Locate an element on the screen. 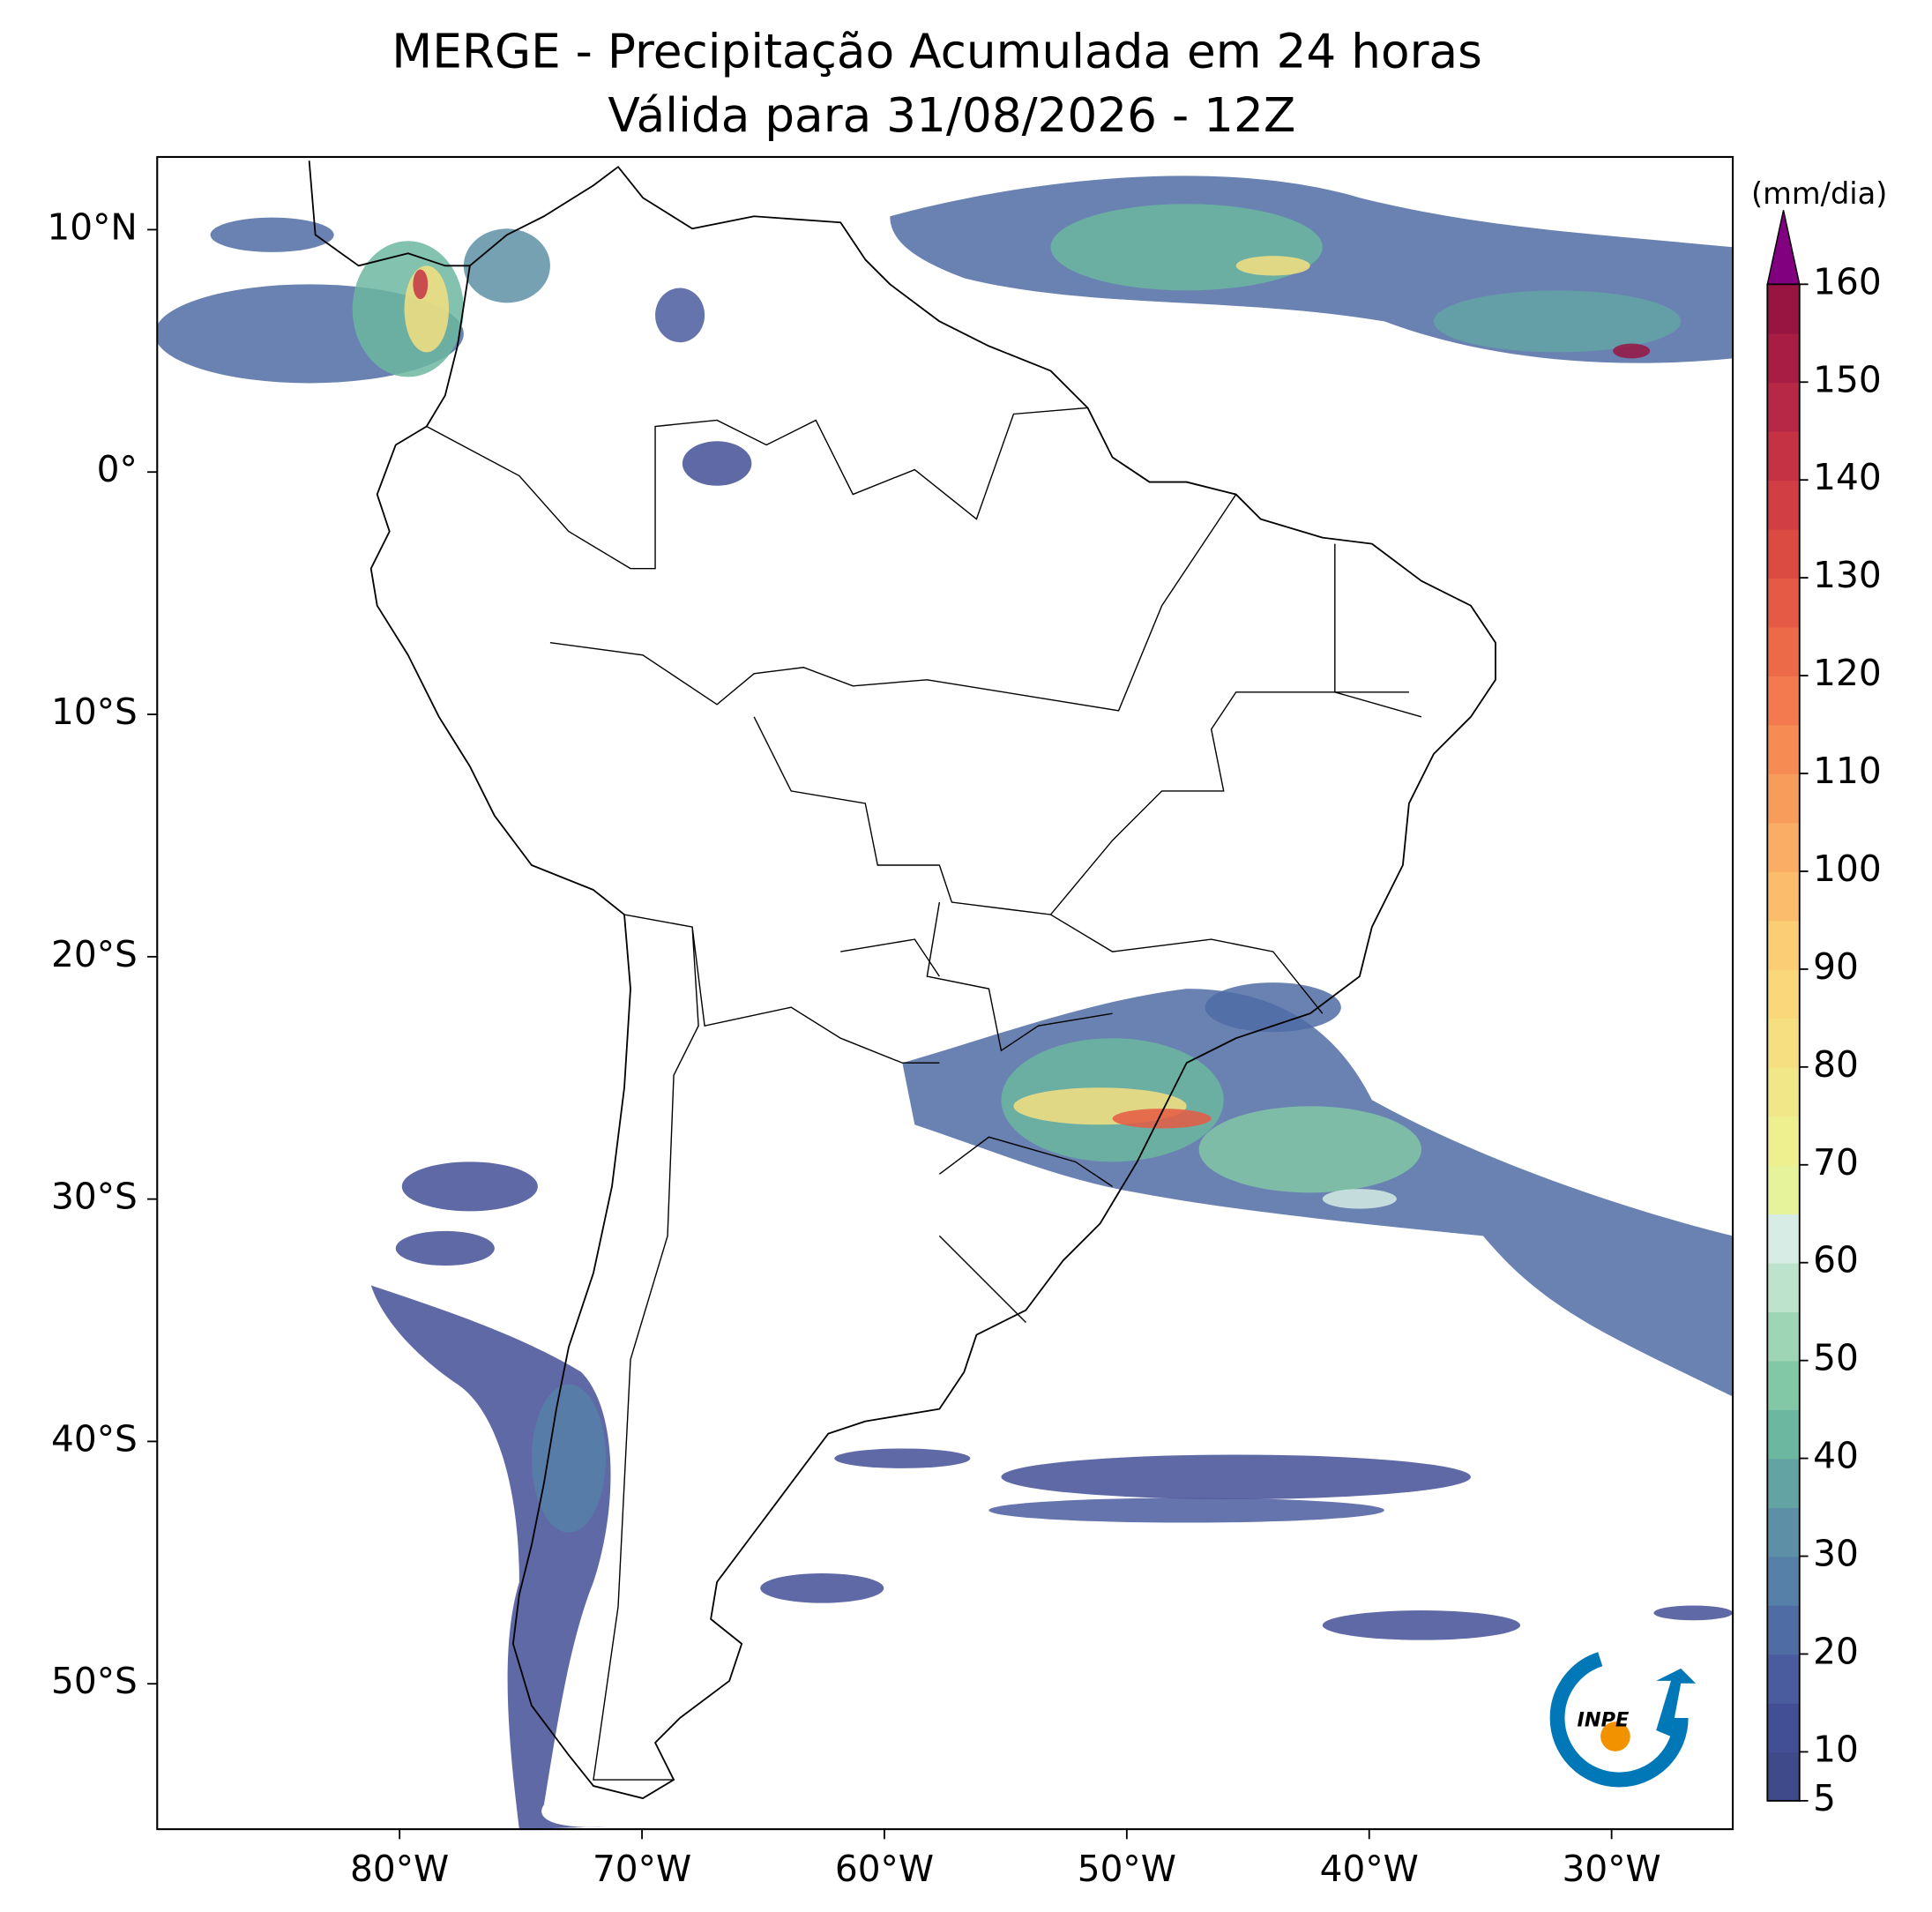 The width and height of the screenshot is (1932, 1912). logo-text: INPE is located at coordinates (1604, 1719).